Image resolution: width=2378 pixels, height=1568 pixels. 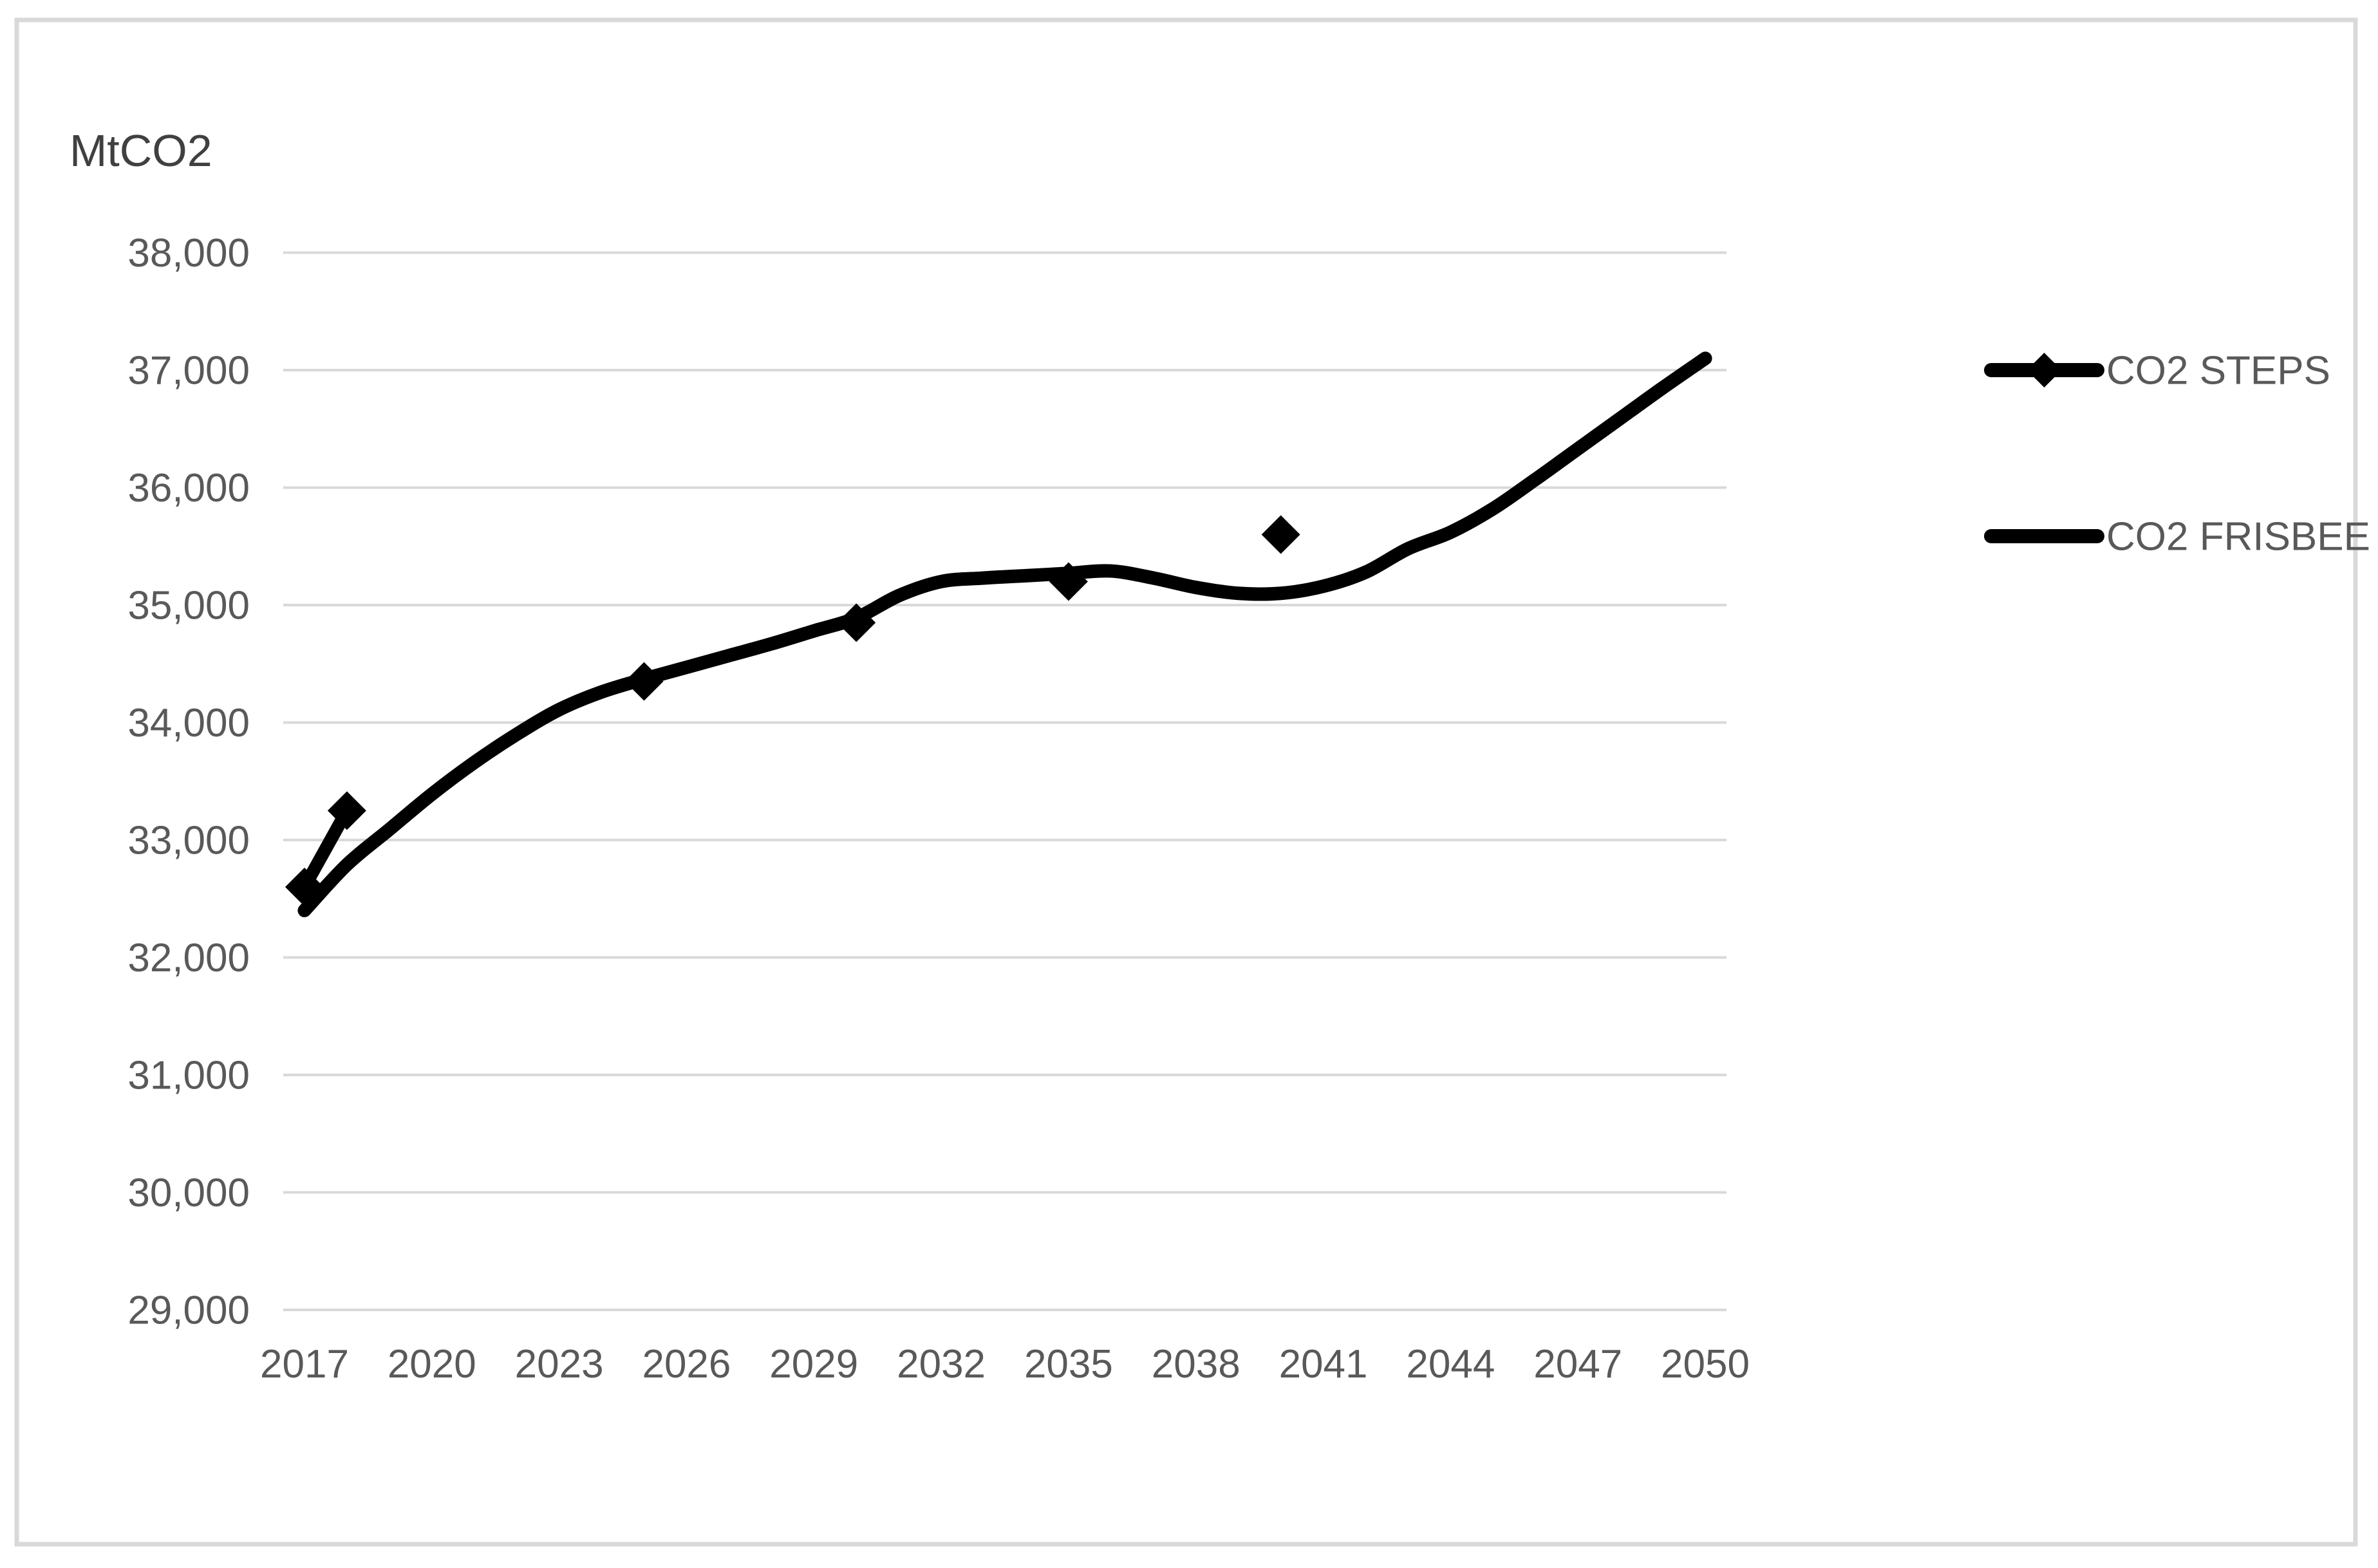 What do you see at coordinates (2238, 537) in the screenshot?
I see `legend-label: CO2 FRISBEE` at bounding box center [2238, 537].